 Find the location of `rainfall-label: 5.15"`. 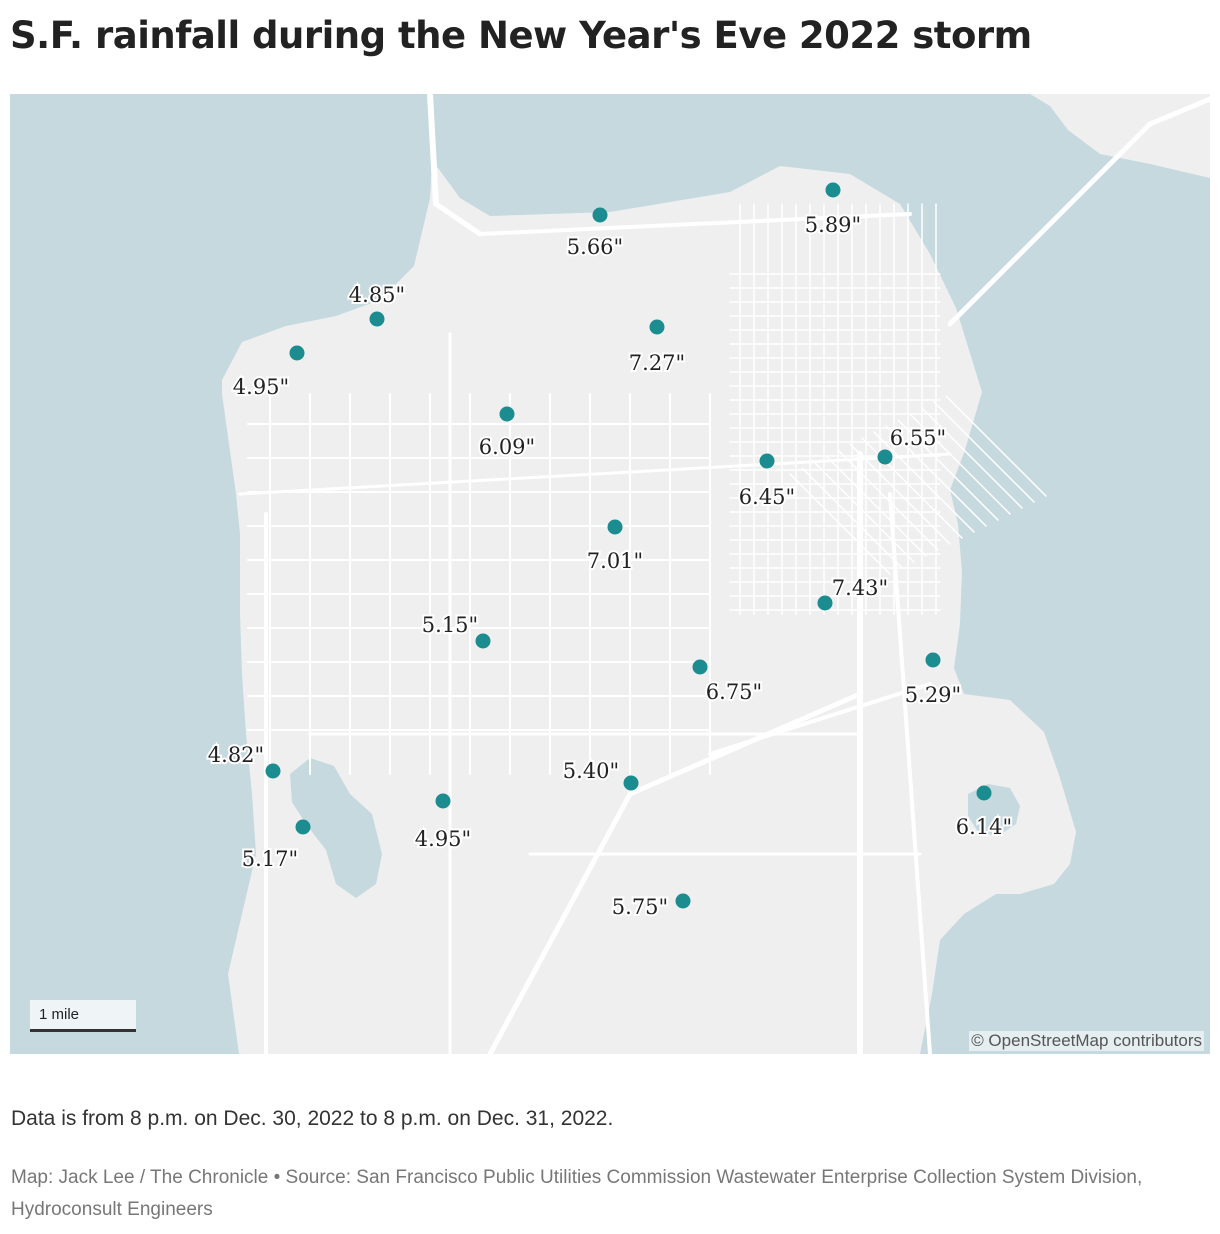

rainfall-label: 5.15" is located at coordinates (450, 625).